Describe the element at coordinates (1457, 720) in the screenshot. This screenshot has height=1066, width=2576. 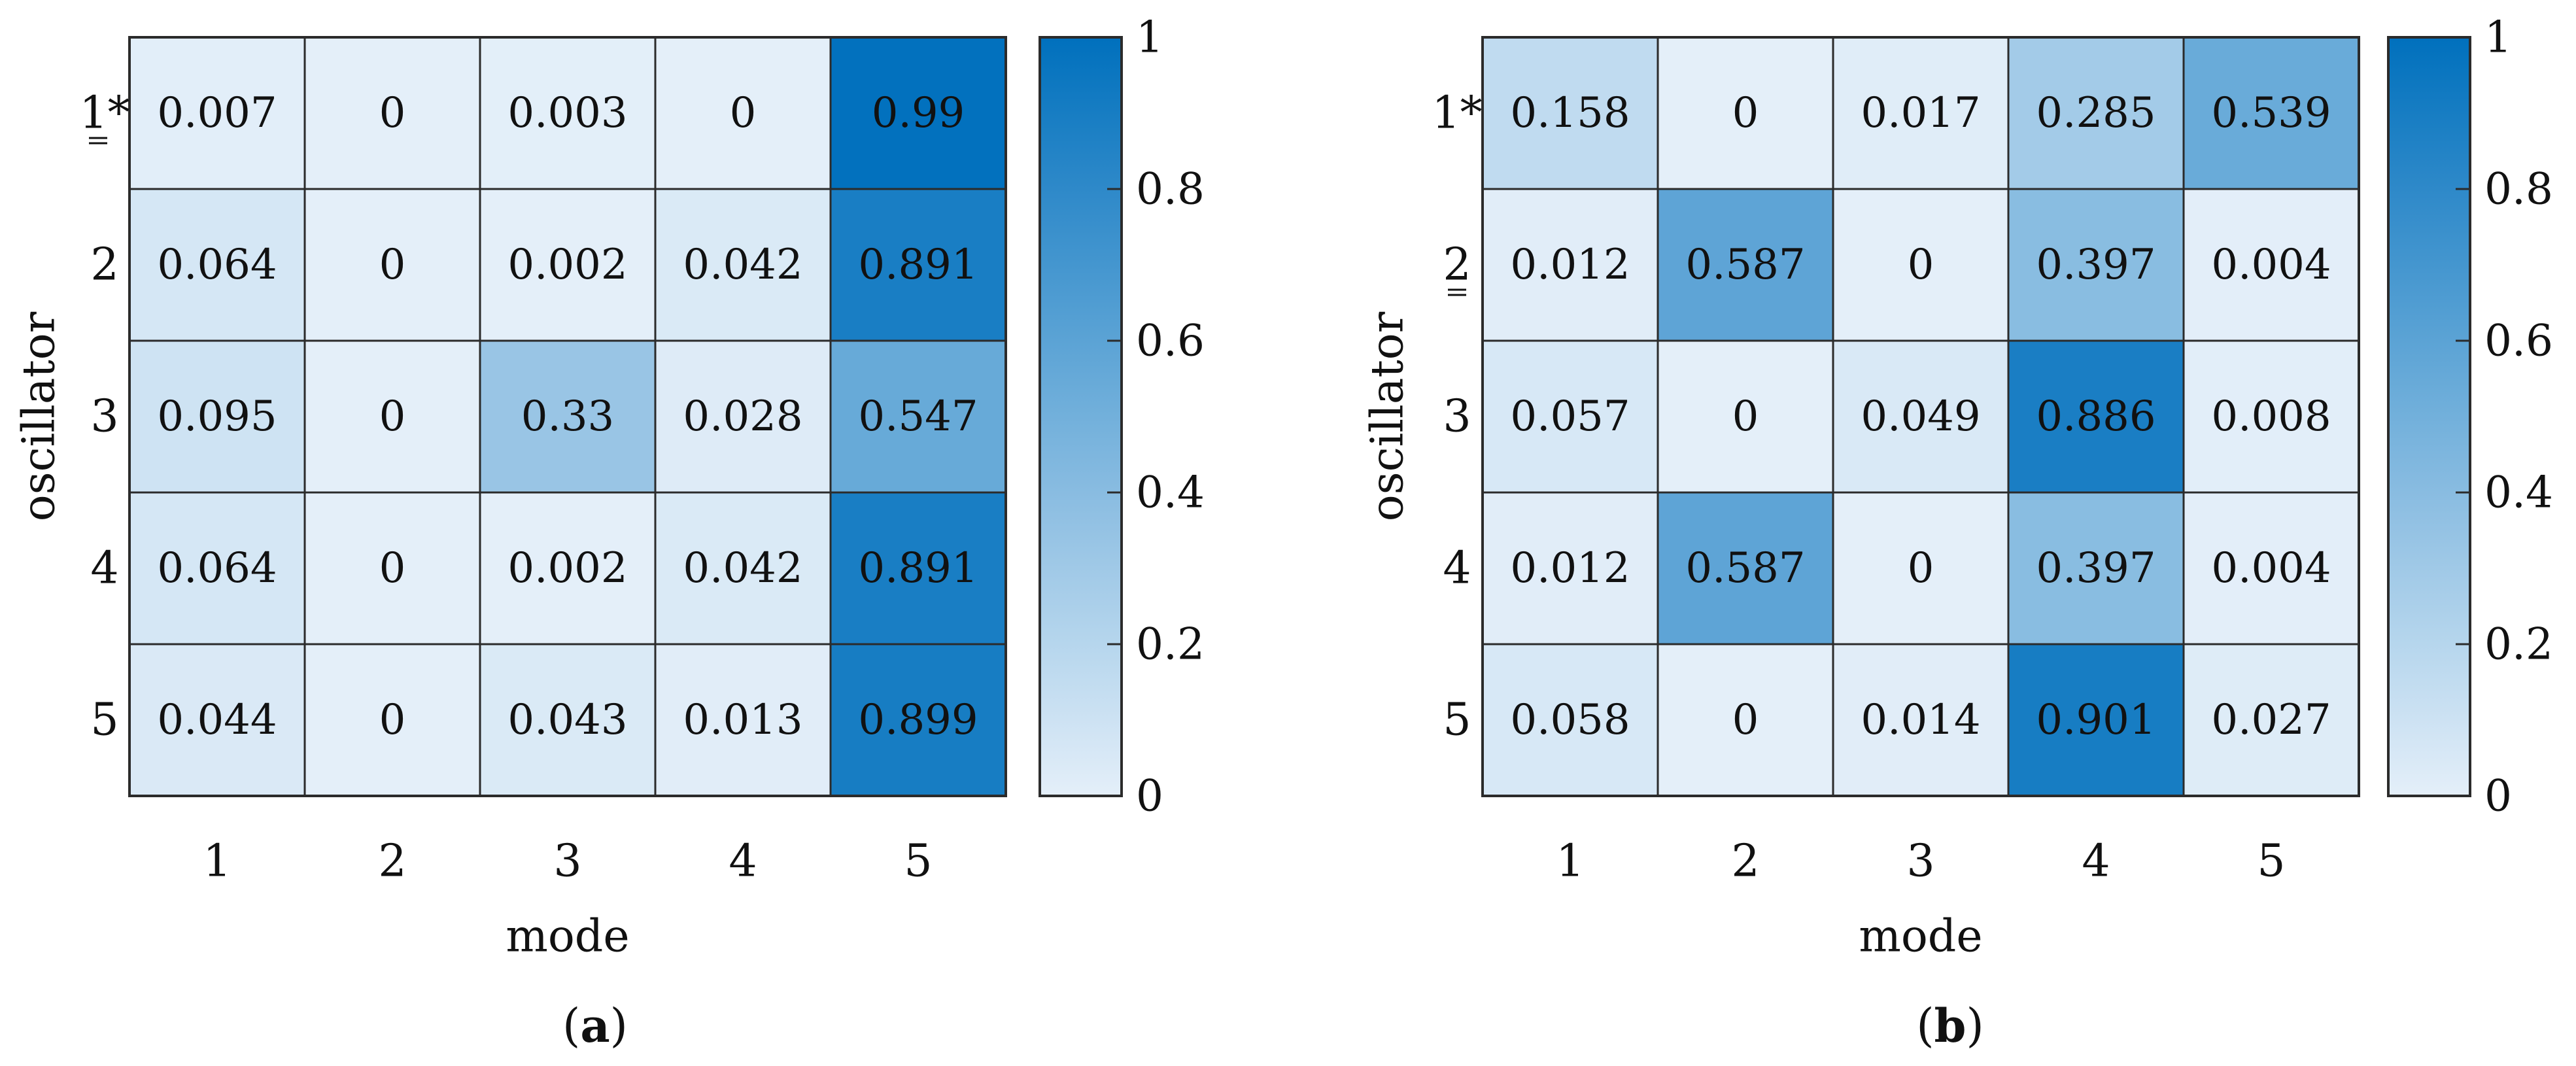
I see `y-tick-label: 5` at that location.